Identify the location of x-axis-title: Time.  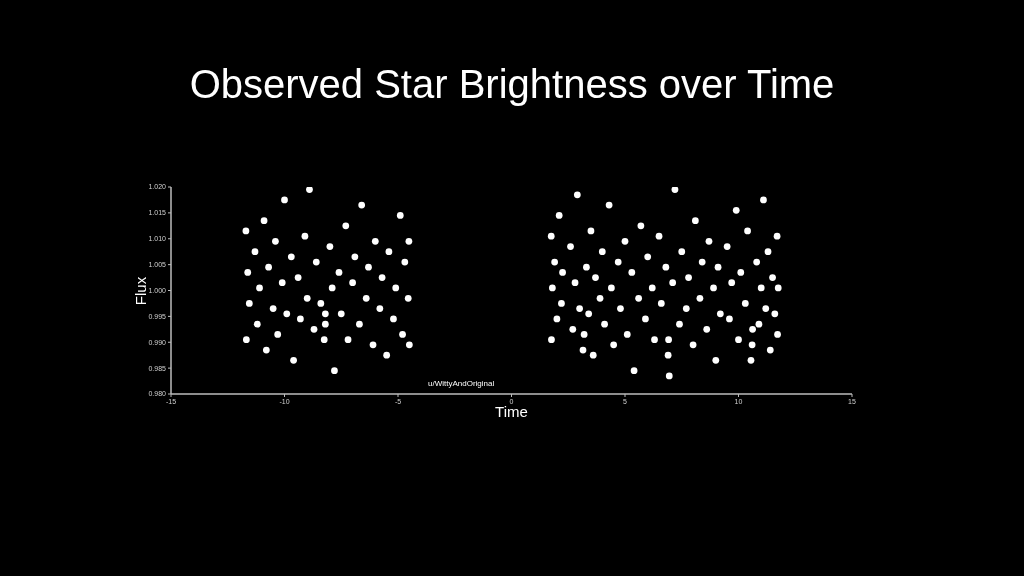
(511, 412).